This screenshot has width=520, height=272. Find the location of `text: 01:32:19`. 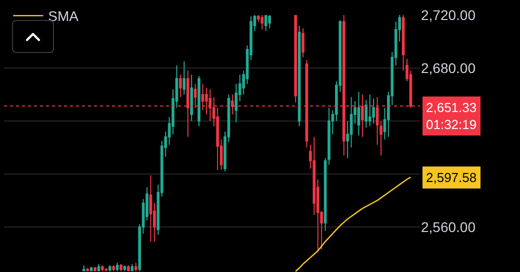

text: 01:32:19 is located at coordinates (451, 124).